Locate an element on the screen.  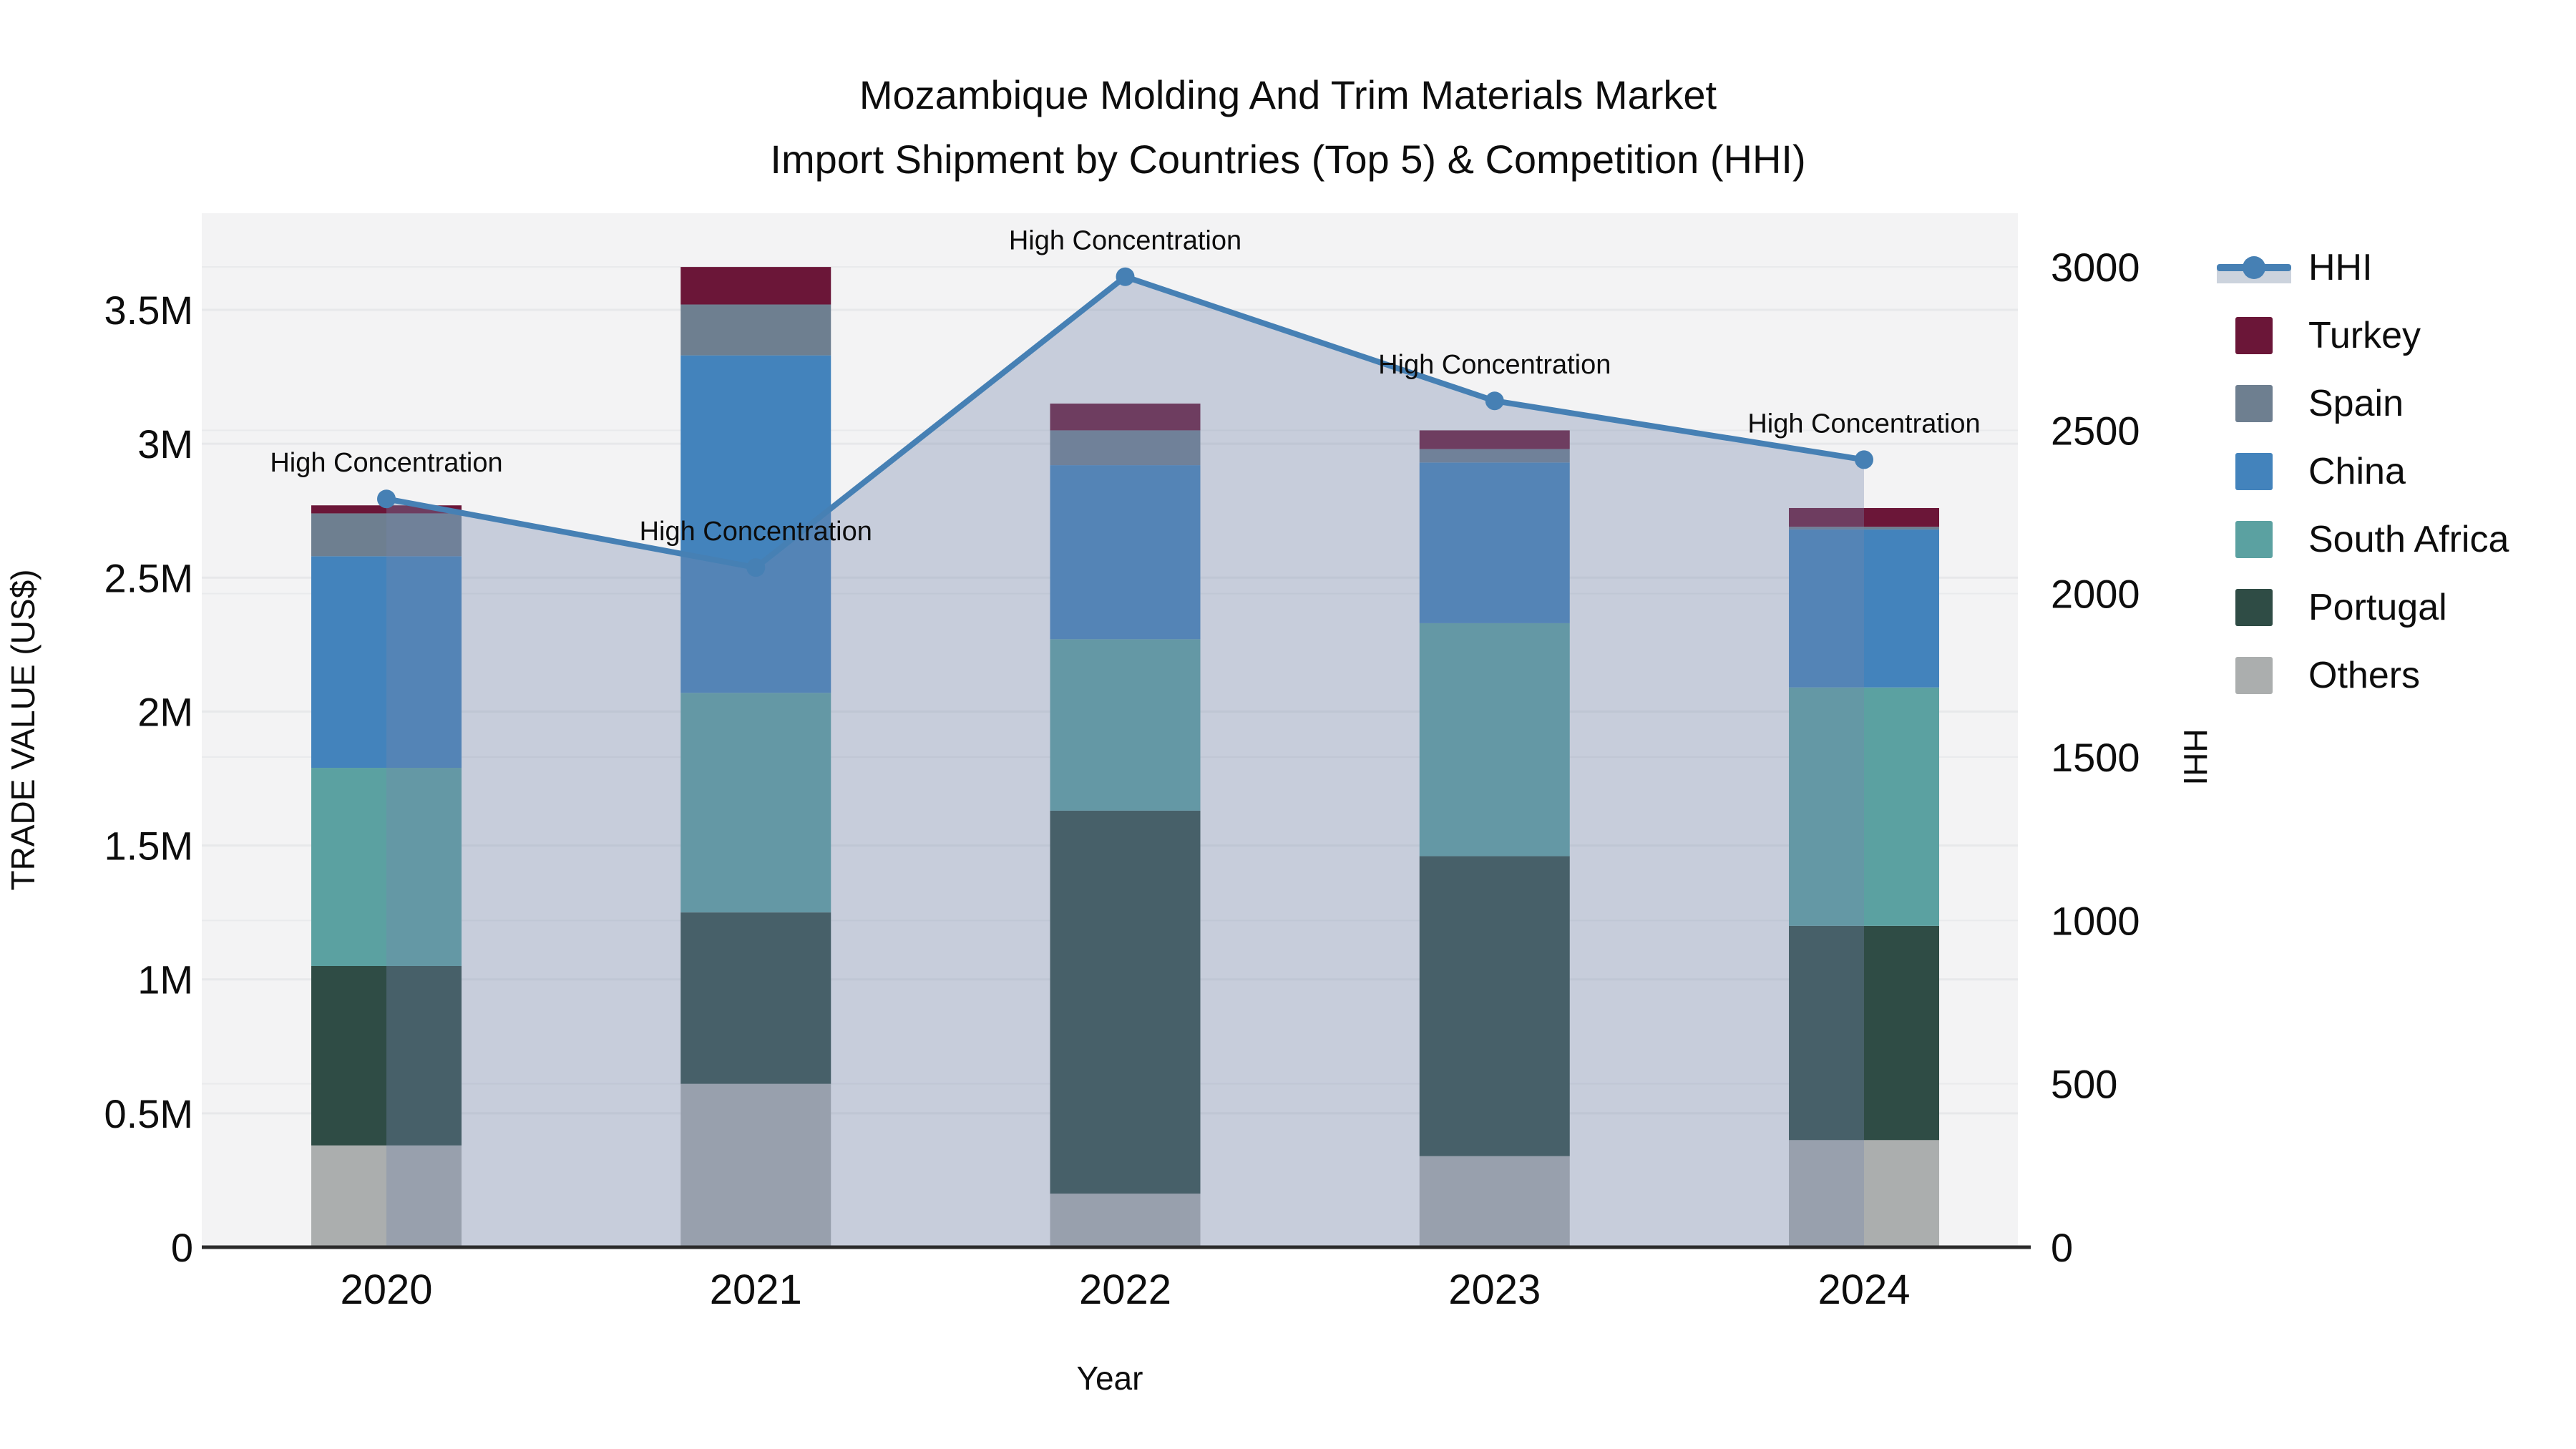
y-tick-label-0: 0 is located at coordinates (182, 1247).